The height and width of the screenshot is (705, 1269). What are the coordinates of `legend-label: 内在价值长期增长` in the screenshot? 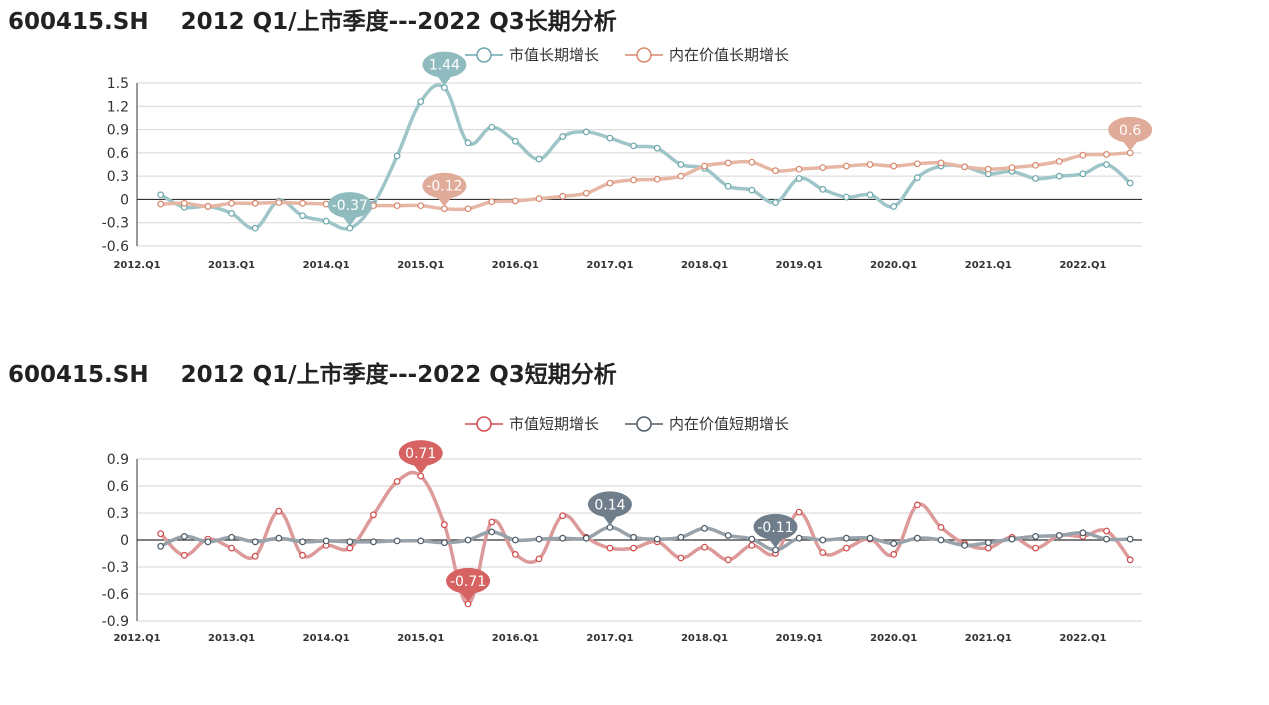 It's located at (729, 55).